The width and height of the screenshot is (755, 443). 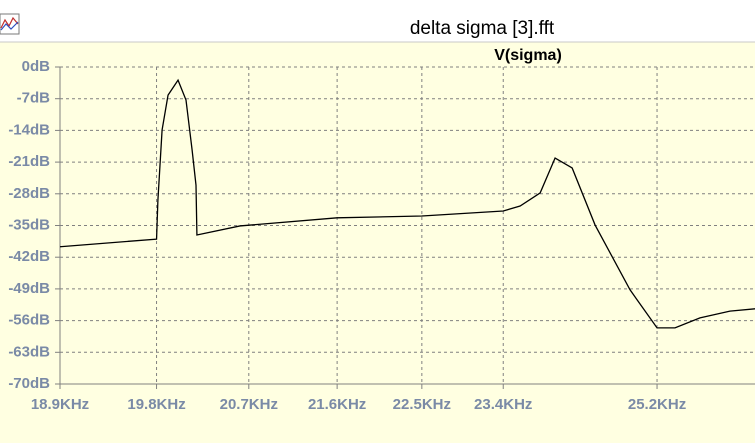 I want to click on x-tick-label: 23.4KHz, so click(x=503, y=404).